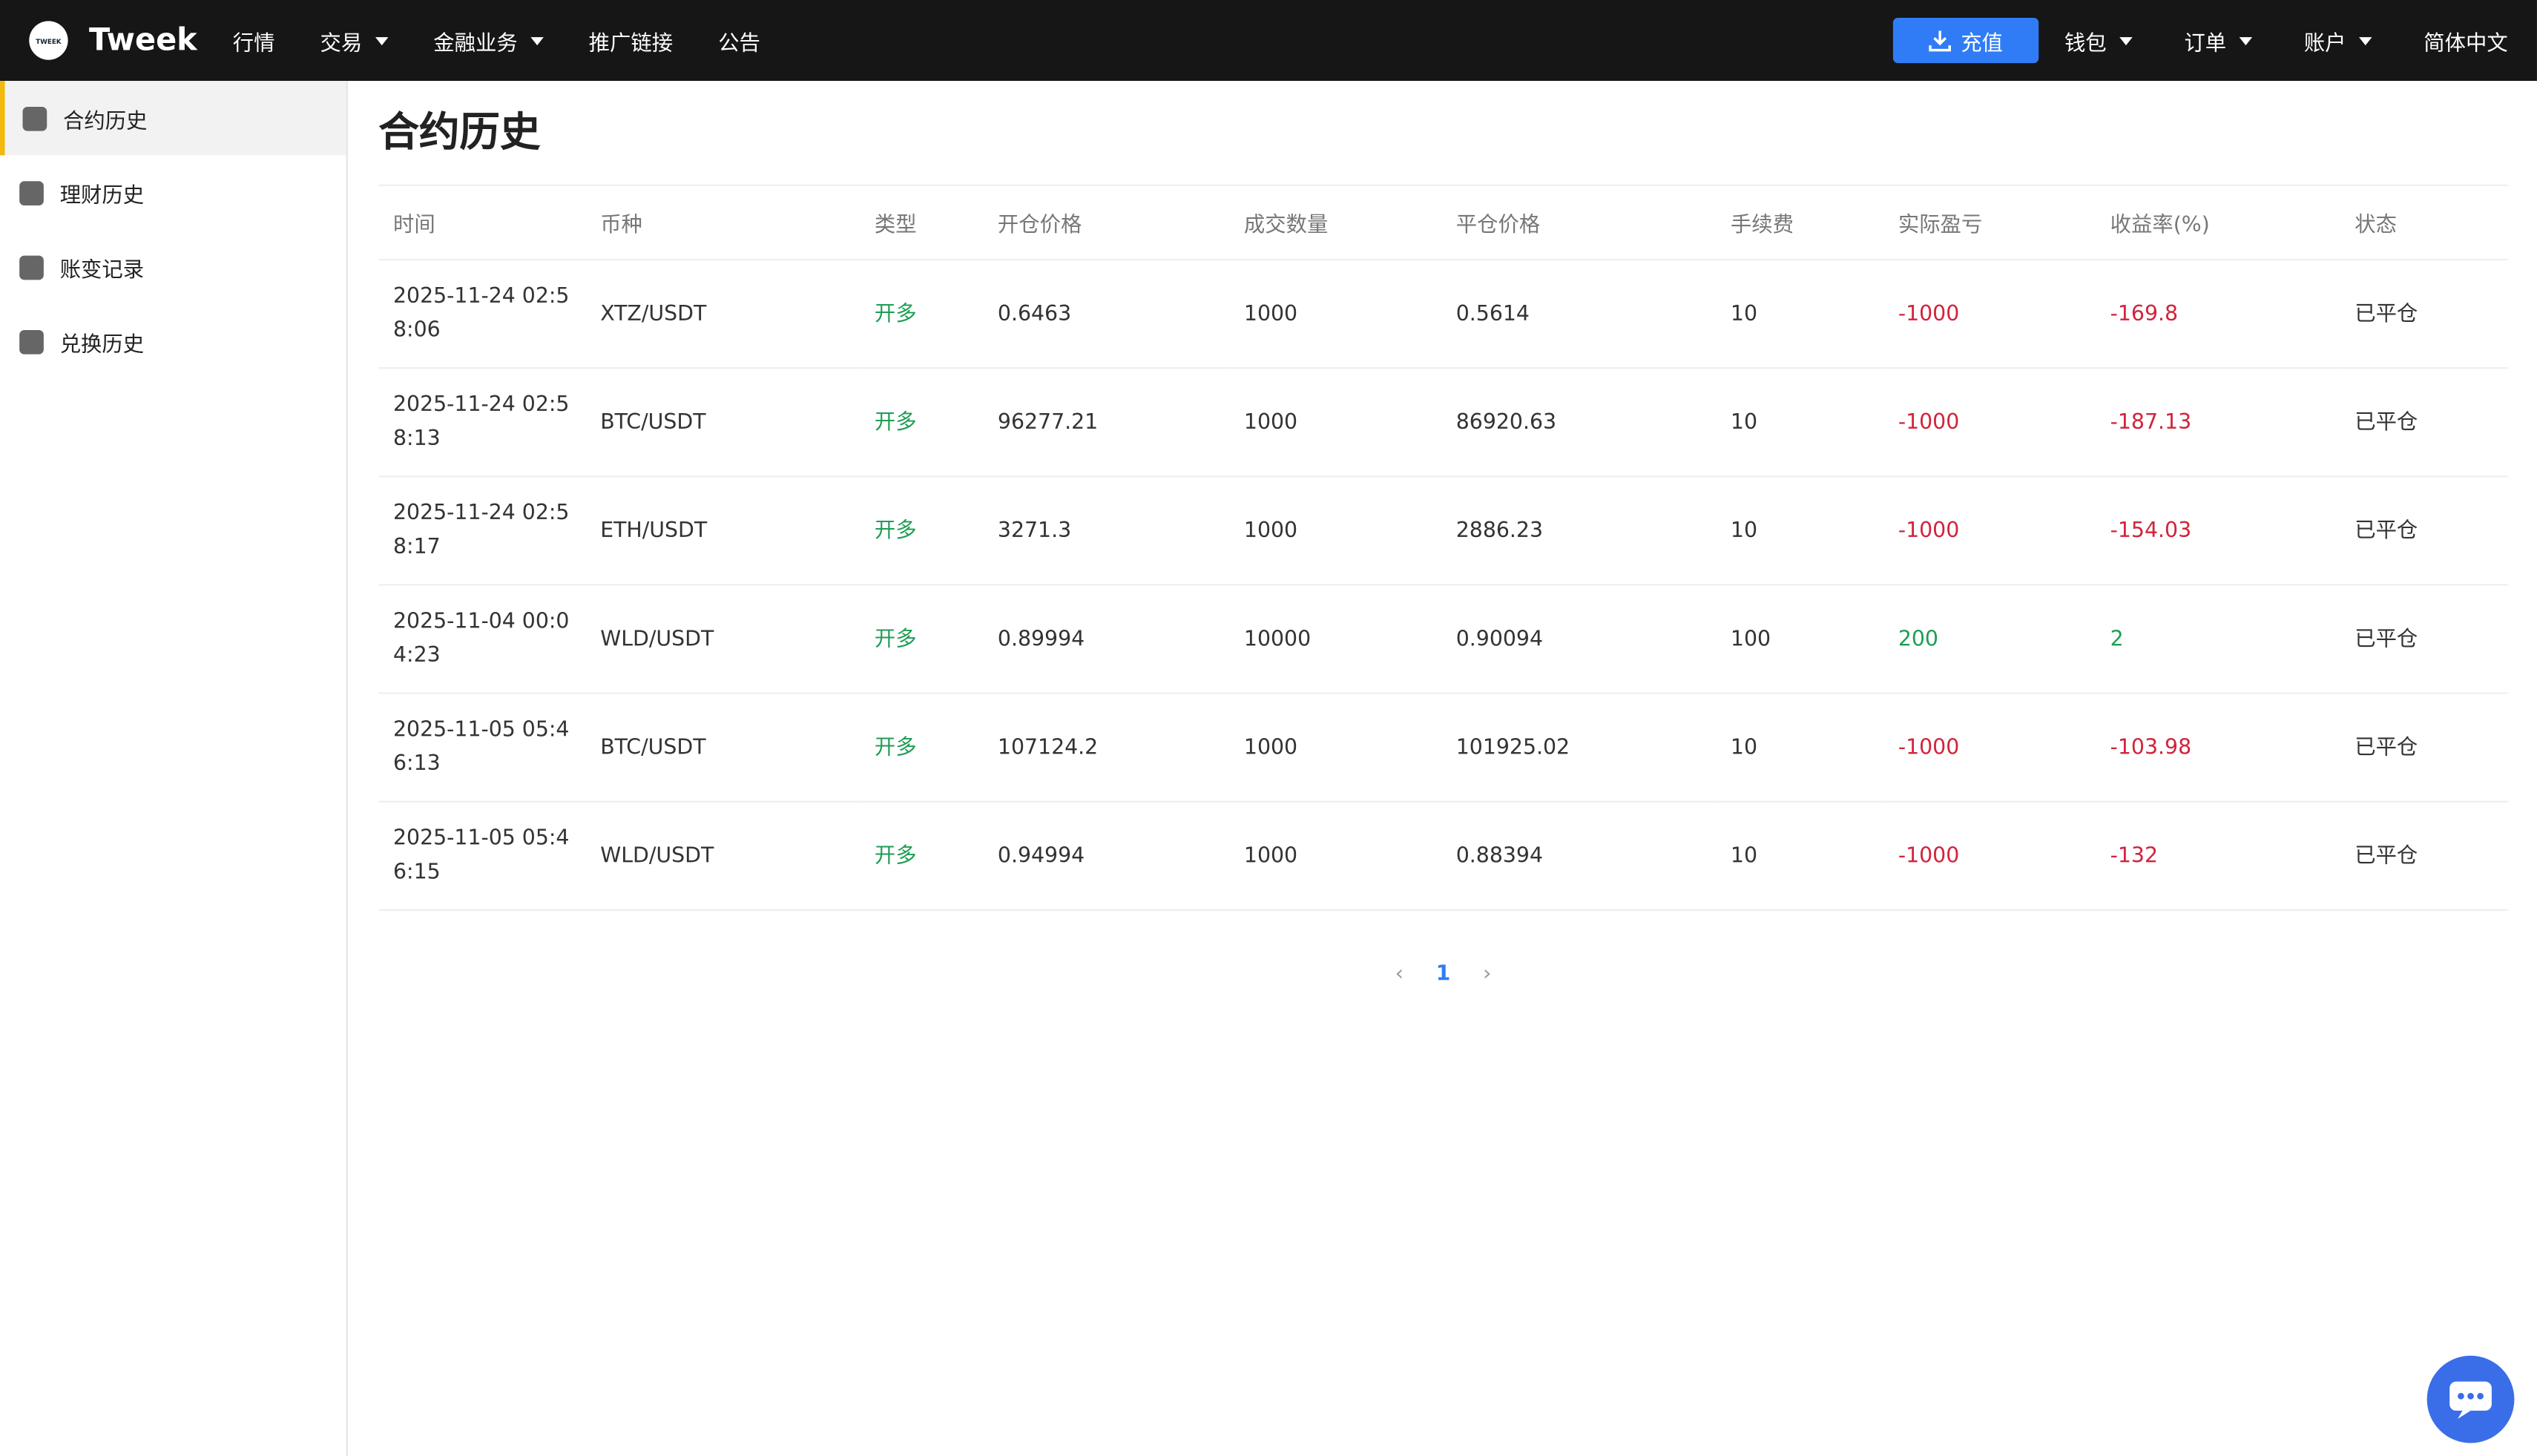 The image size is (2537, 1456). What do you see at coordinates (1106, 423) in the screenshot?
I see `table-cell: 96277.21` at bounding box center [1106, 423].